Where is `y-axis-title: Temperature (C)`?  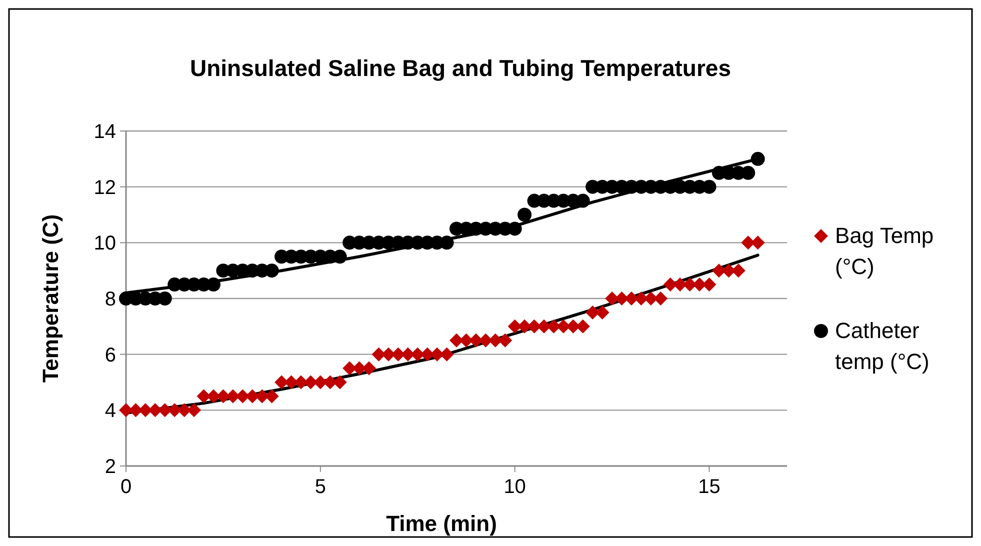 y-axis-title: Temperature (C) is located at coordinates (50, 298).